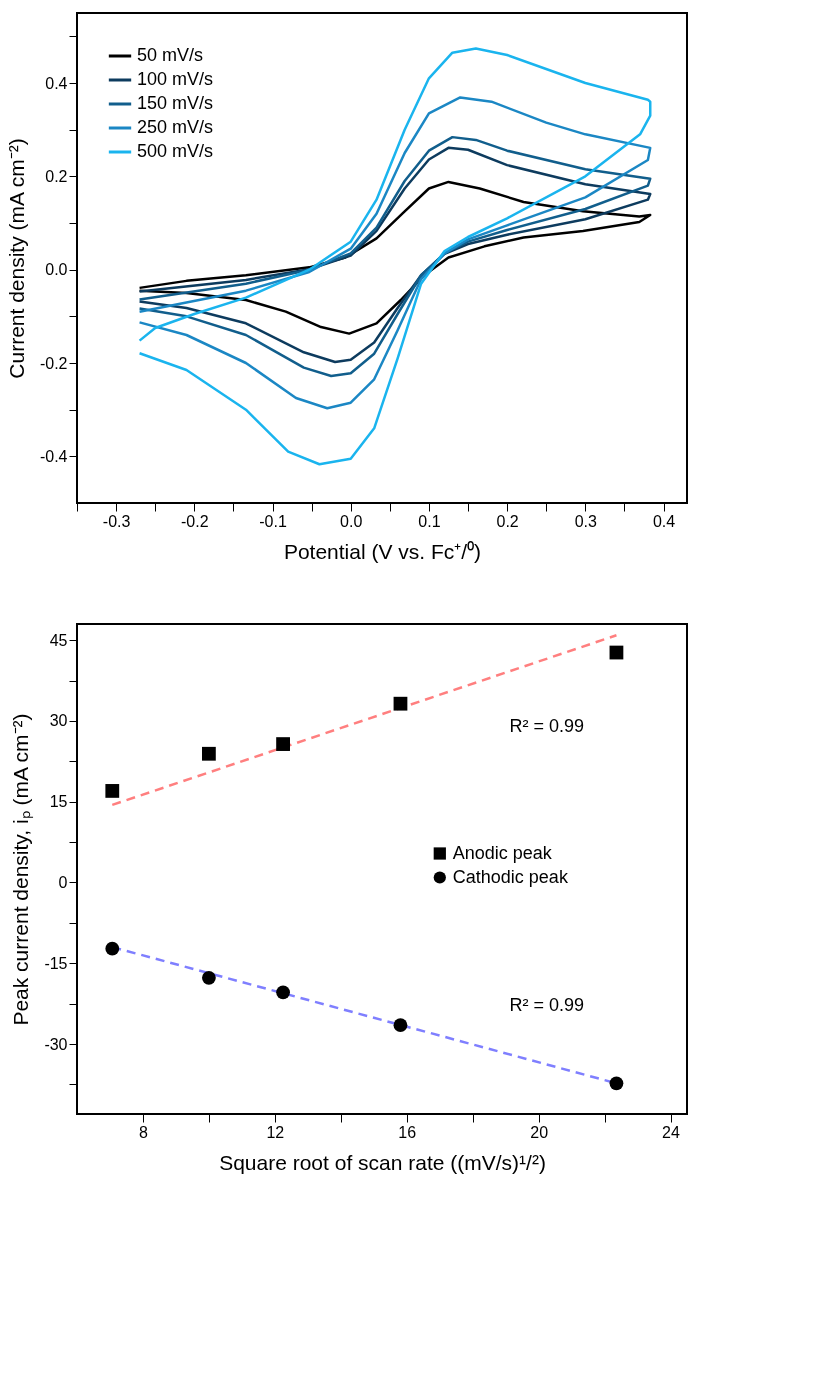  What do you see at coordinates (58, 721) in the screenshot?
I see `y-tick-label: 30` at bounding box center [58, 721].